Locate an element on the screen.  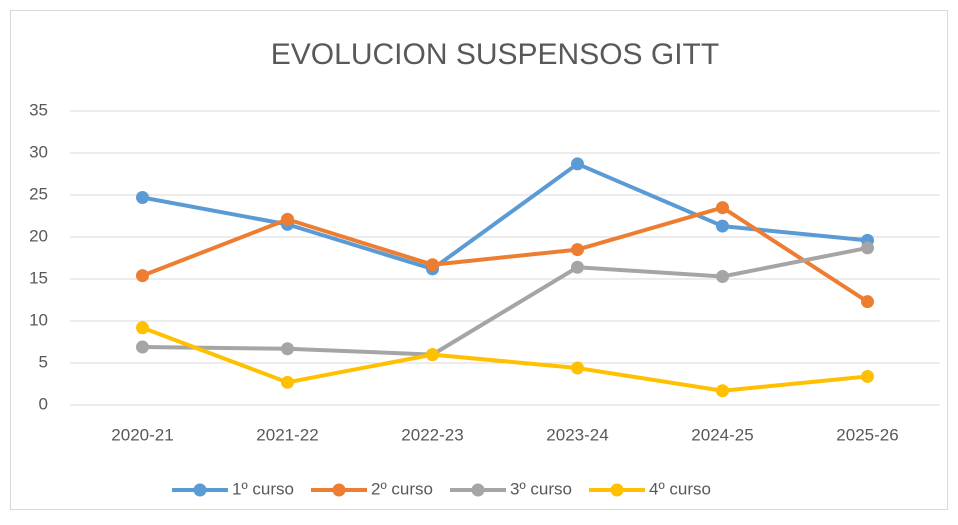
x-tick-label: 2023-24 is located at coordinates (577, 434).